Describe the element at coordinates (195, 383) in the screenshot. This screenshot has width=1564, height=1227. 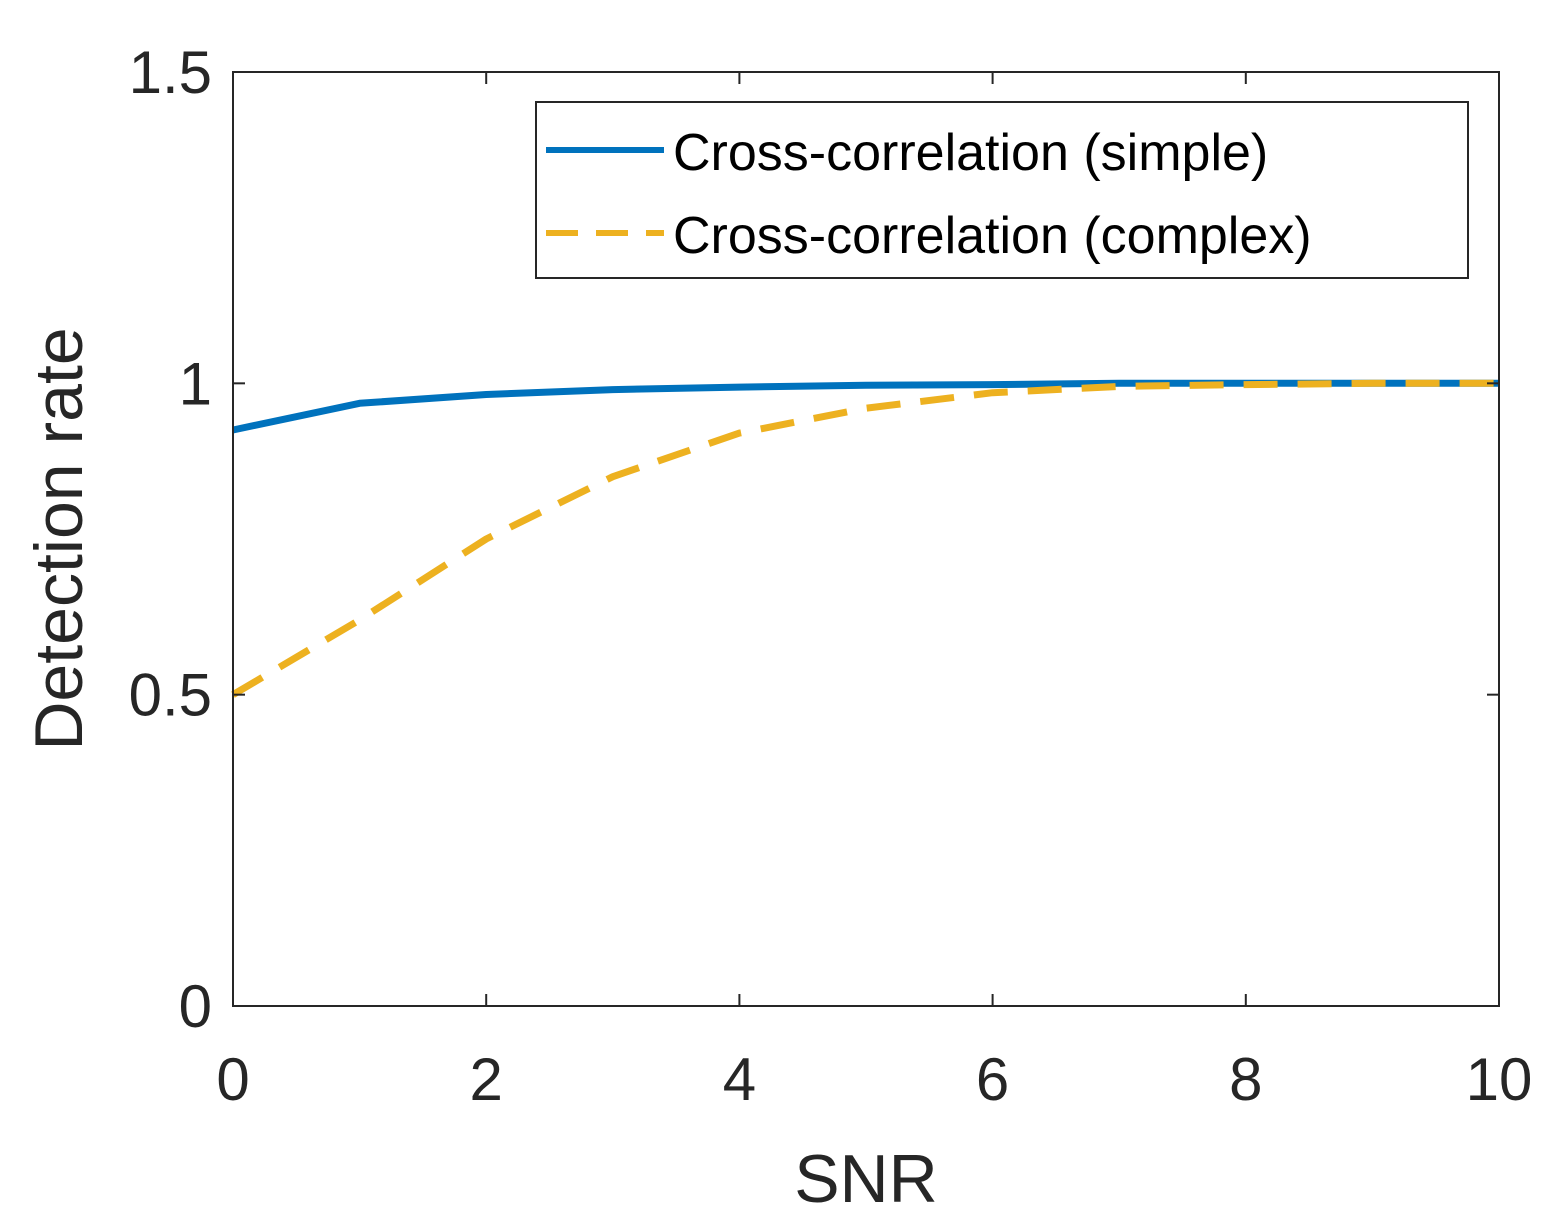
I see `y-tick-label: 1` at that location.